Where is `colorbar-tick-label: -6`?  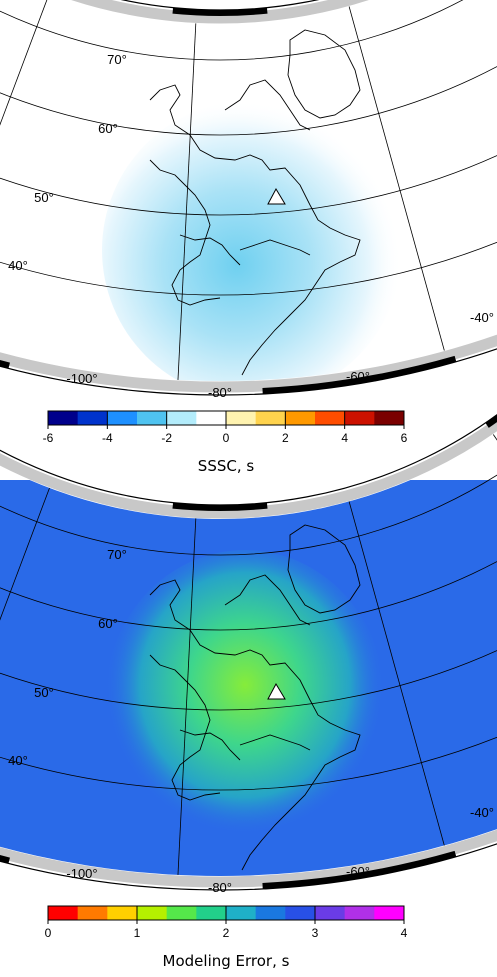 colorbar-tick-label: -6 is located at coordinates (48, 438).